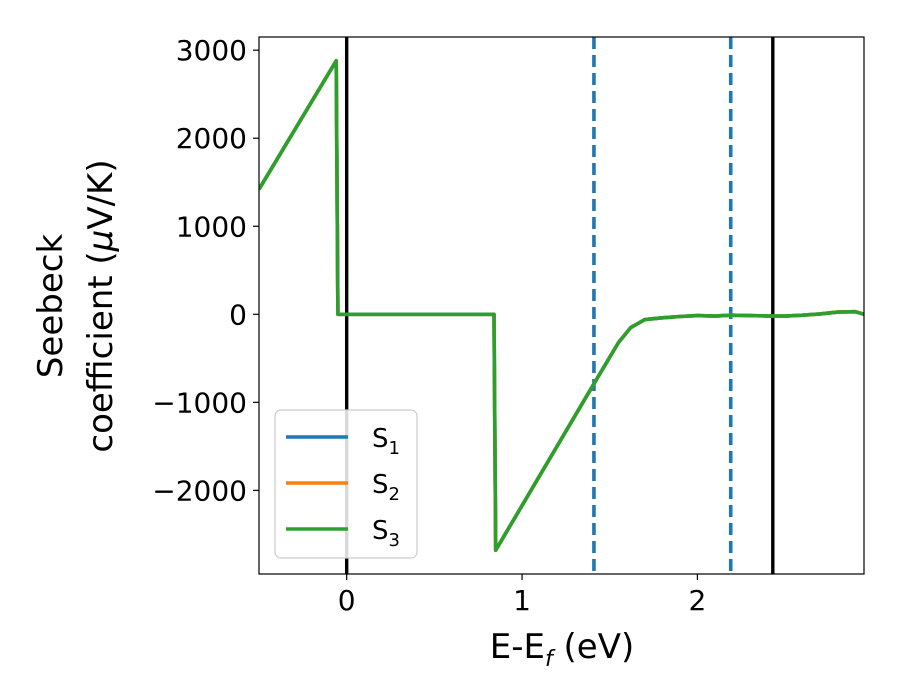  Describe the element at coordinates (211, 226) in the screenshot. I see `y-tick-label: 1000` at that location.